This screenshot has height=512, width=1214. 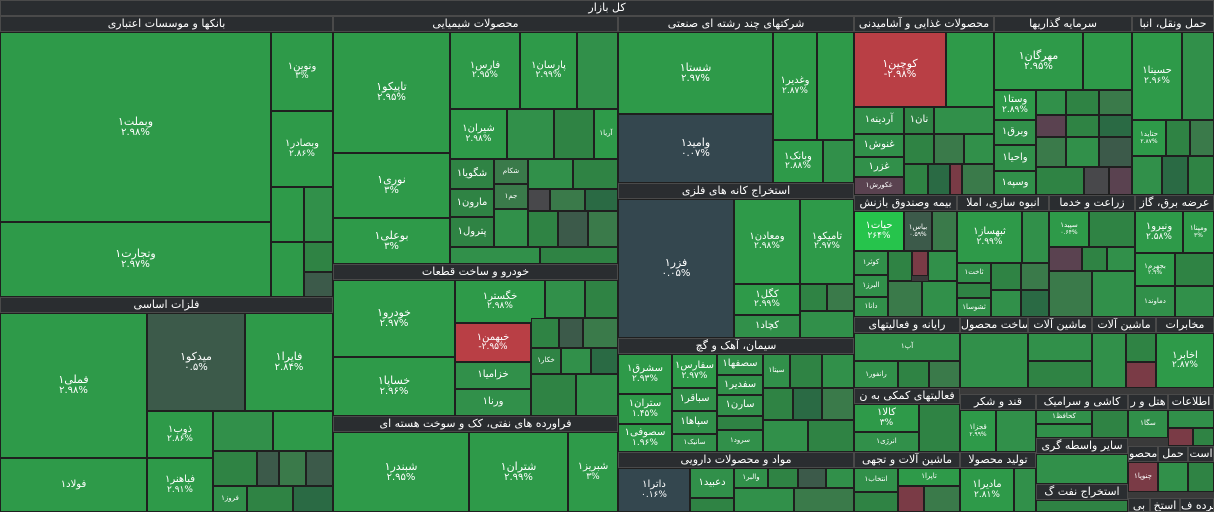 What do you see at coordinates (302, 71) in the screenshot?
I see `tile-vnovin: ونوین۱ ۳%` at bounding box center [302, 71].